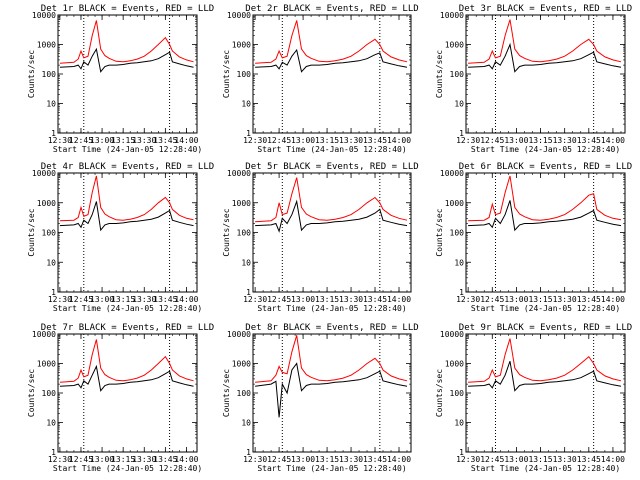 This screenshot has width=640, height=480. Describe the element at coordinates (331, 328) in the screenshot. I see `panel-title: Det 8r BLACK = Events, RED = LLD` at that location.